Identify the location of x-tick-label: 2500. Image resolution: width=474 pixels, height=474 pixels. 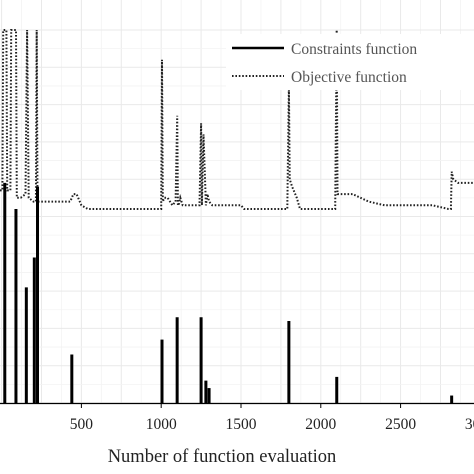
(400, 424).